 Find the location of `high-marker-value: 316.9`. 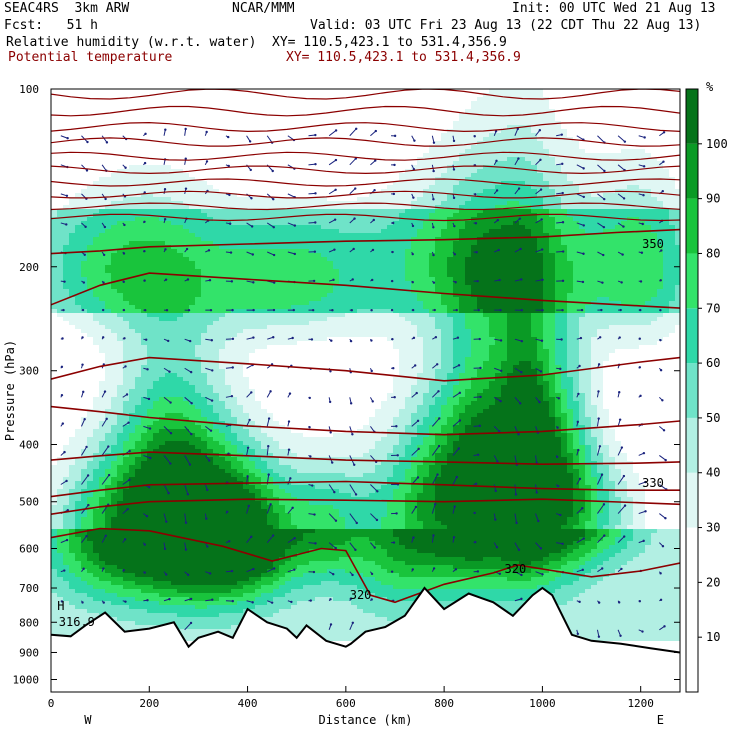

high-marker-value: 316.9 is located at coordinates (77, 622).